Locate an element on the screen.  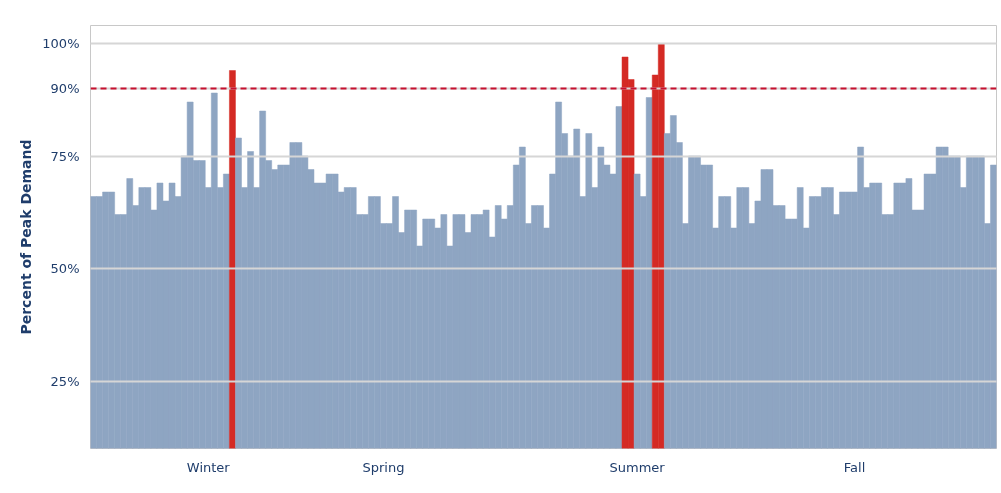
x-tick-label: Summer is located at coordinates (637, 467).